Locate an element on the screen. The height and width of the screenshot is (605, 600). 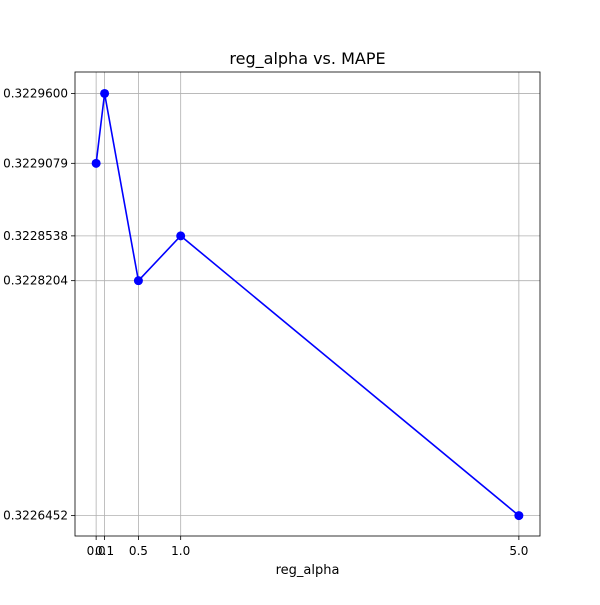
y-tick-label: 0.3228538 is located at coordinates (35, 236).